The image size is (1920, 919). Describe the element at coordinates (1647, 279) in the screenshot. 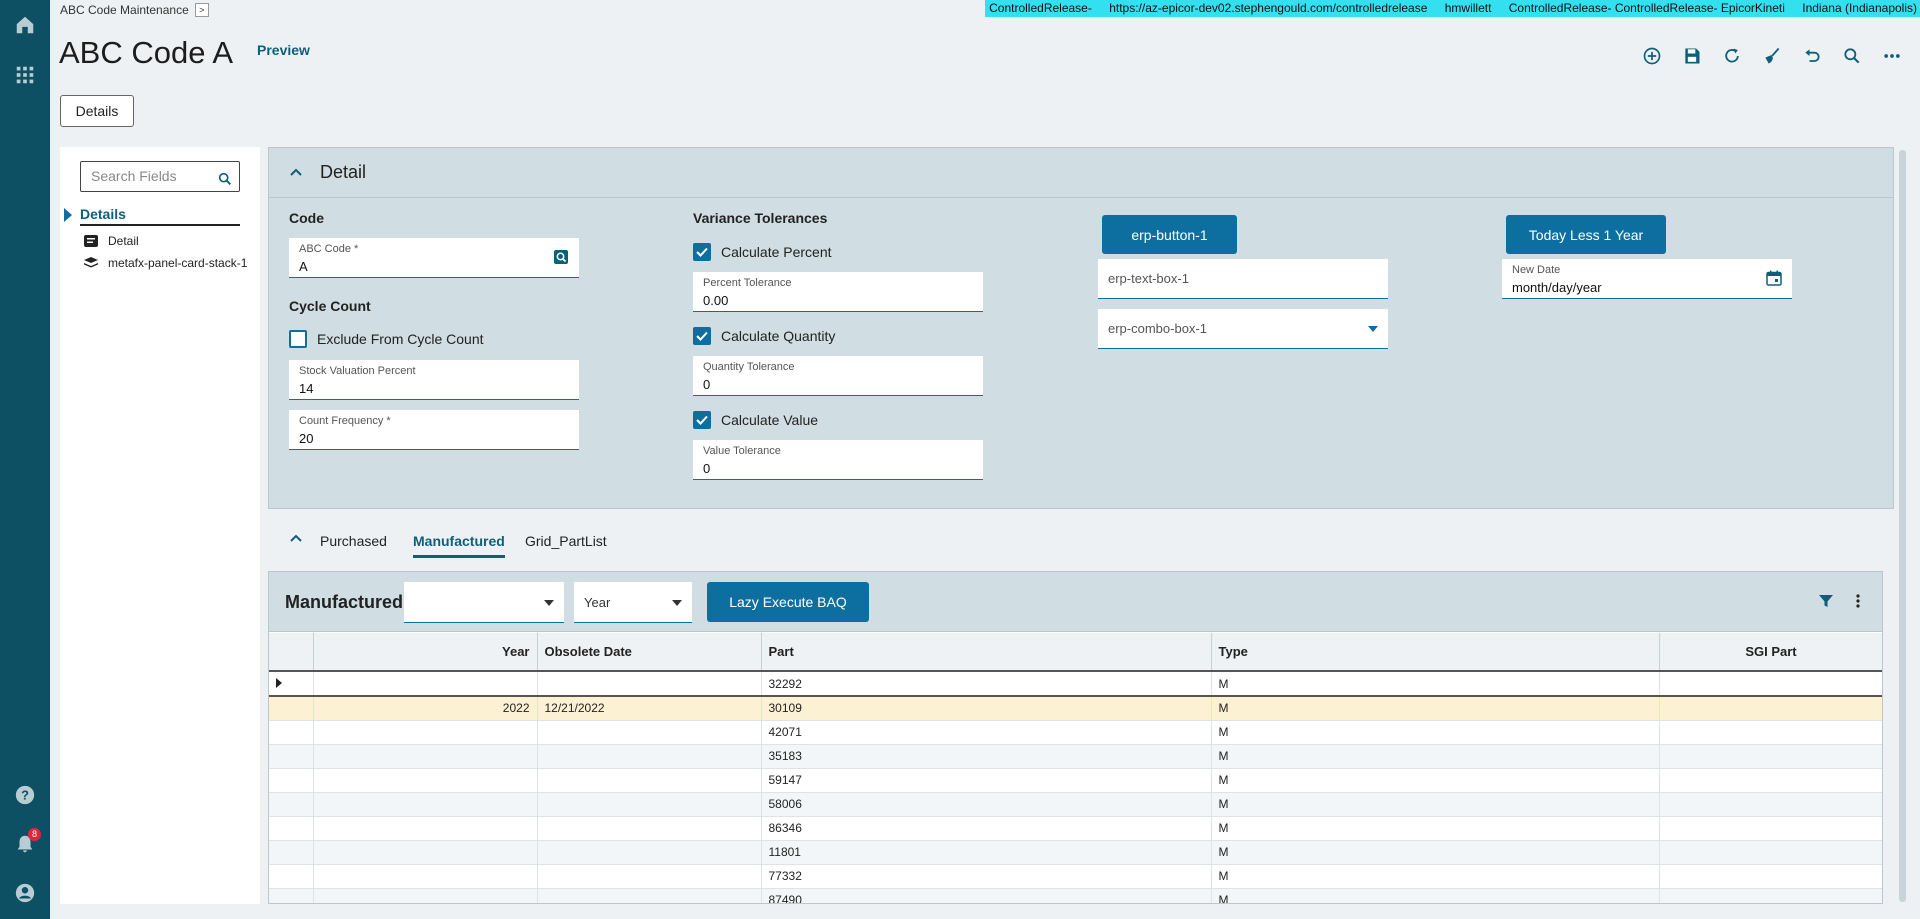

I see `new-date-field: New Date month/day/year` at that location.